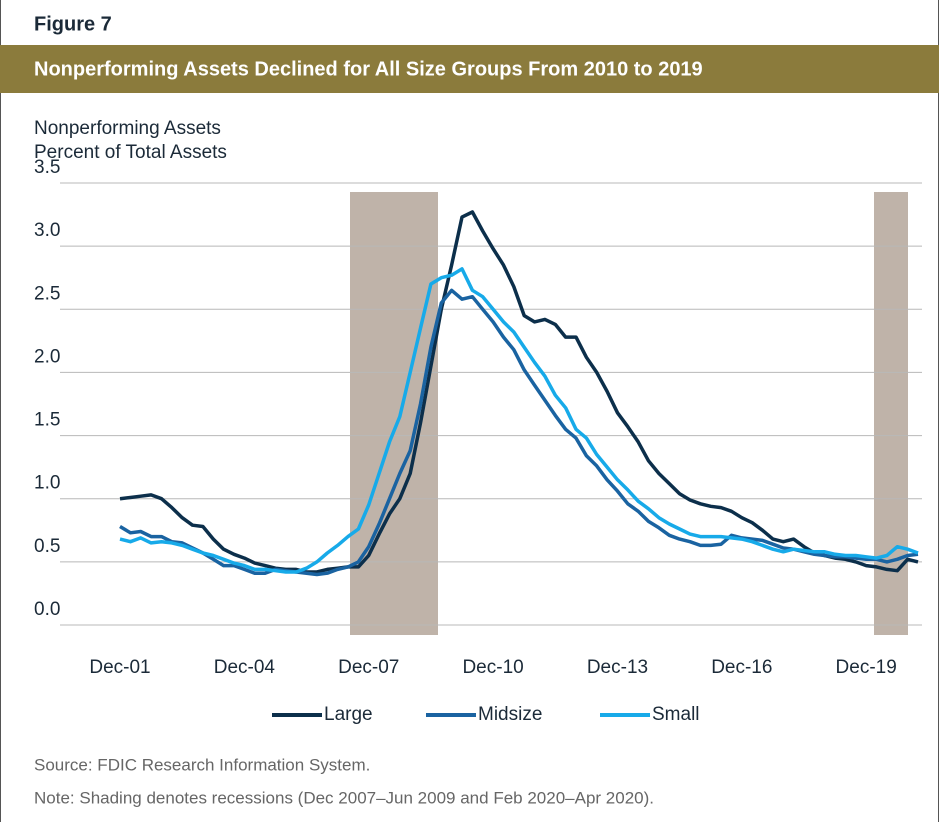 The width and height of the screenshot is (939, 822). I want to click on y-tick-label: 2.5, so click(47, 293).